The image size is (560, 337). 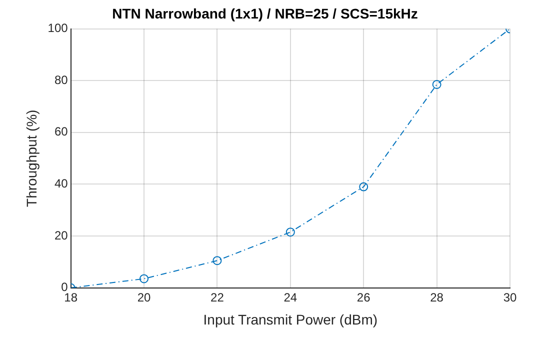 I want to click on x-tick-label: 24, so click(x=291, y=297).